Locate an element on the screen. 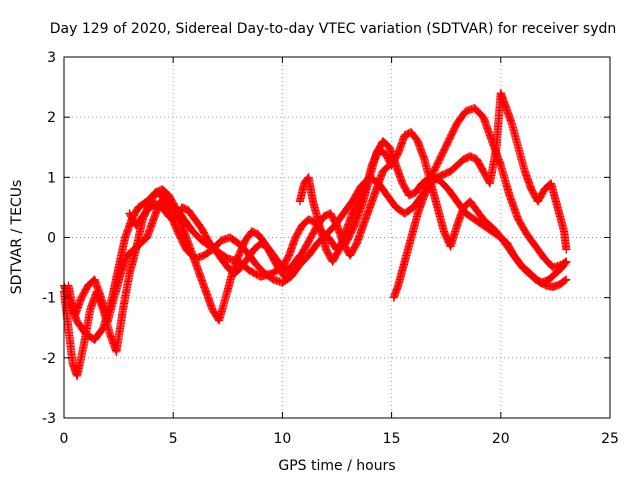 Image resolution: width=640 pixels, height=480 pixels. y-tick-label: -2 is located at coordinates (49, 359).